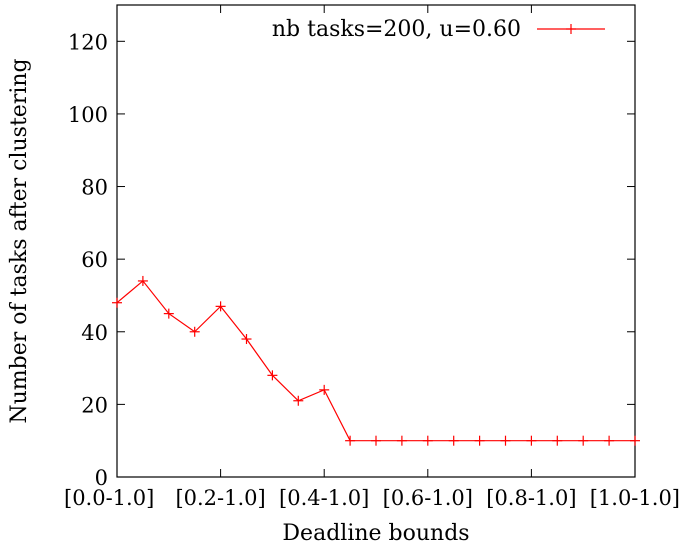 This screenshot has height=548, width=682. Describe the element at coordinates (220, 498) in the screenshot. I see `x-tick-label: [0.2-1.0]` at that location.